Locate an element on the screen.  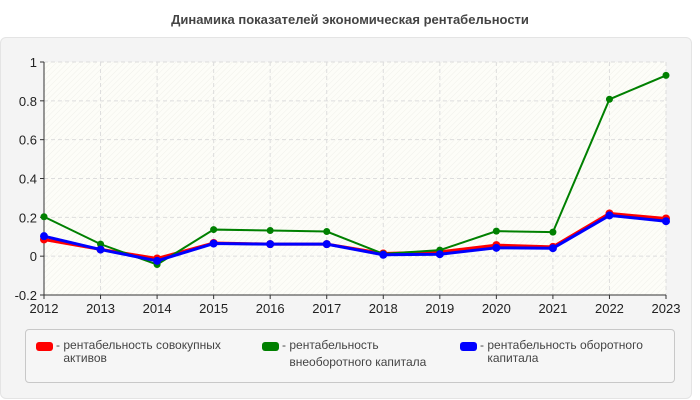
x-tick-label: 2014 is located at coordinates (157, 308).